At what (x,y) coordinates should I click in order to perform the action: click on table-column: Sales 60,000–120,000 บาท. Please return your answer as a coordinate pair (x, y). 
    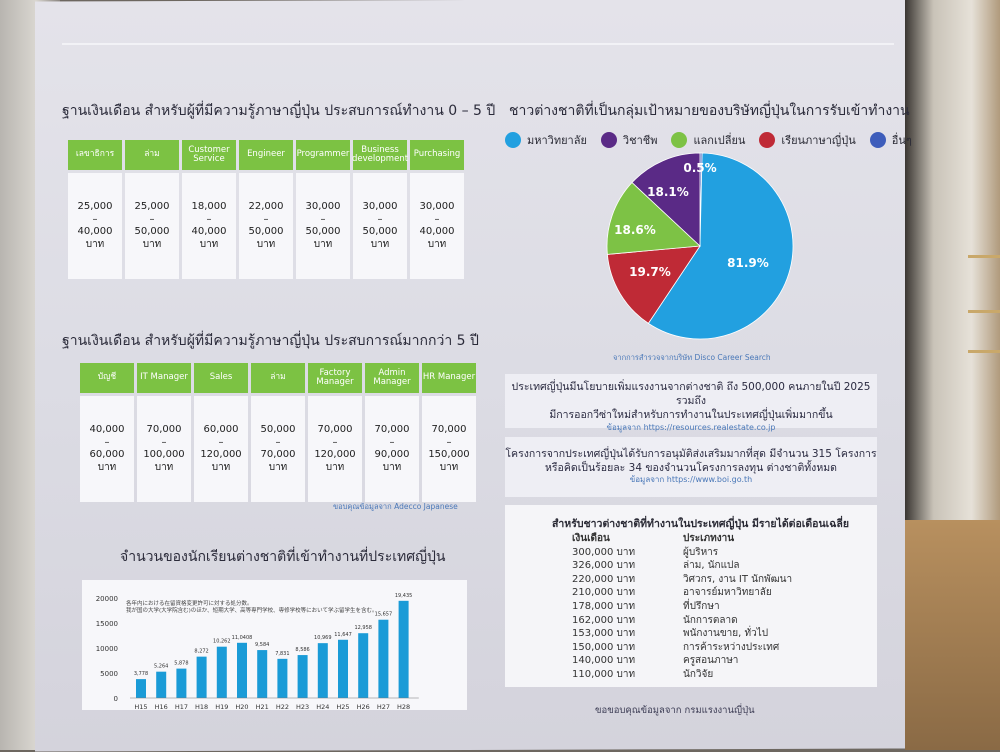
    Looking at the image, I should click on (221, 432).